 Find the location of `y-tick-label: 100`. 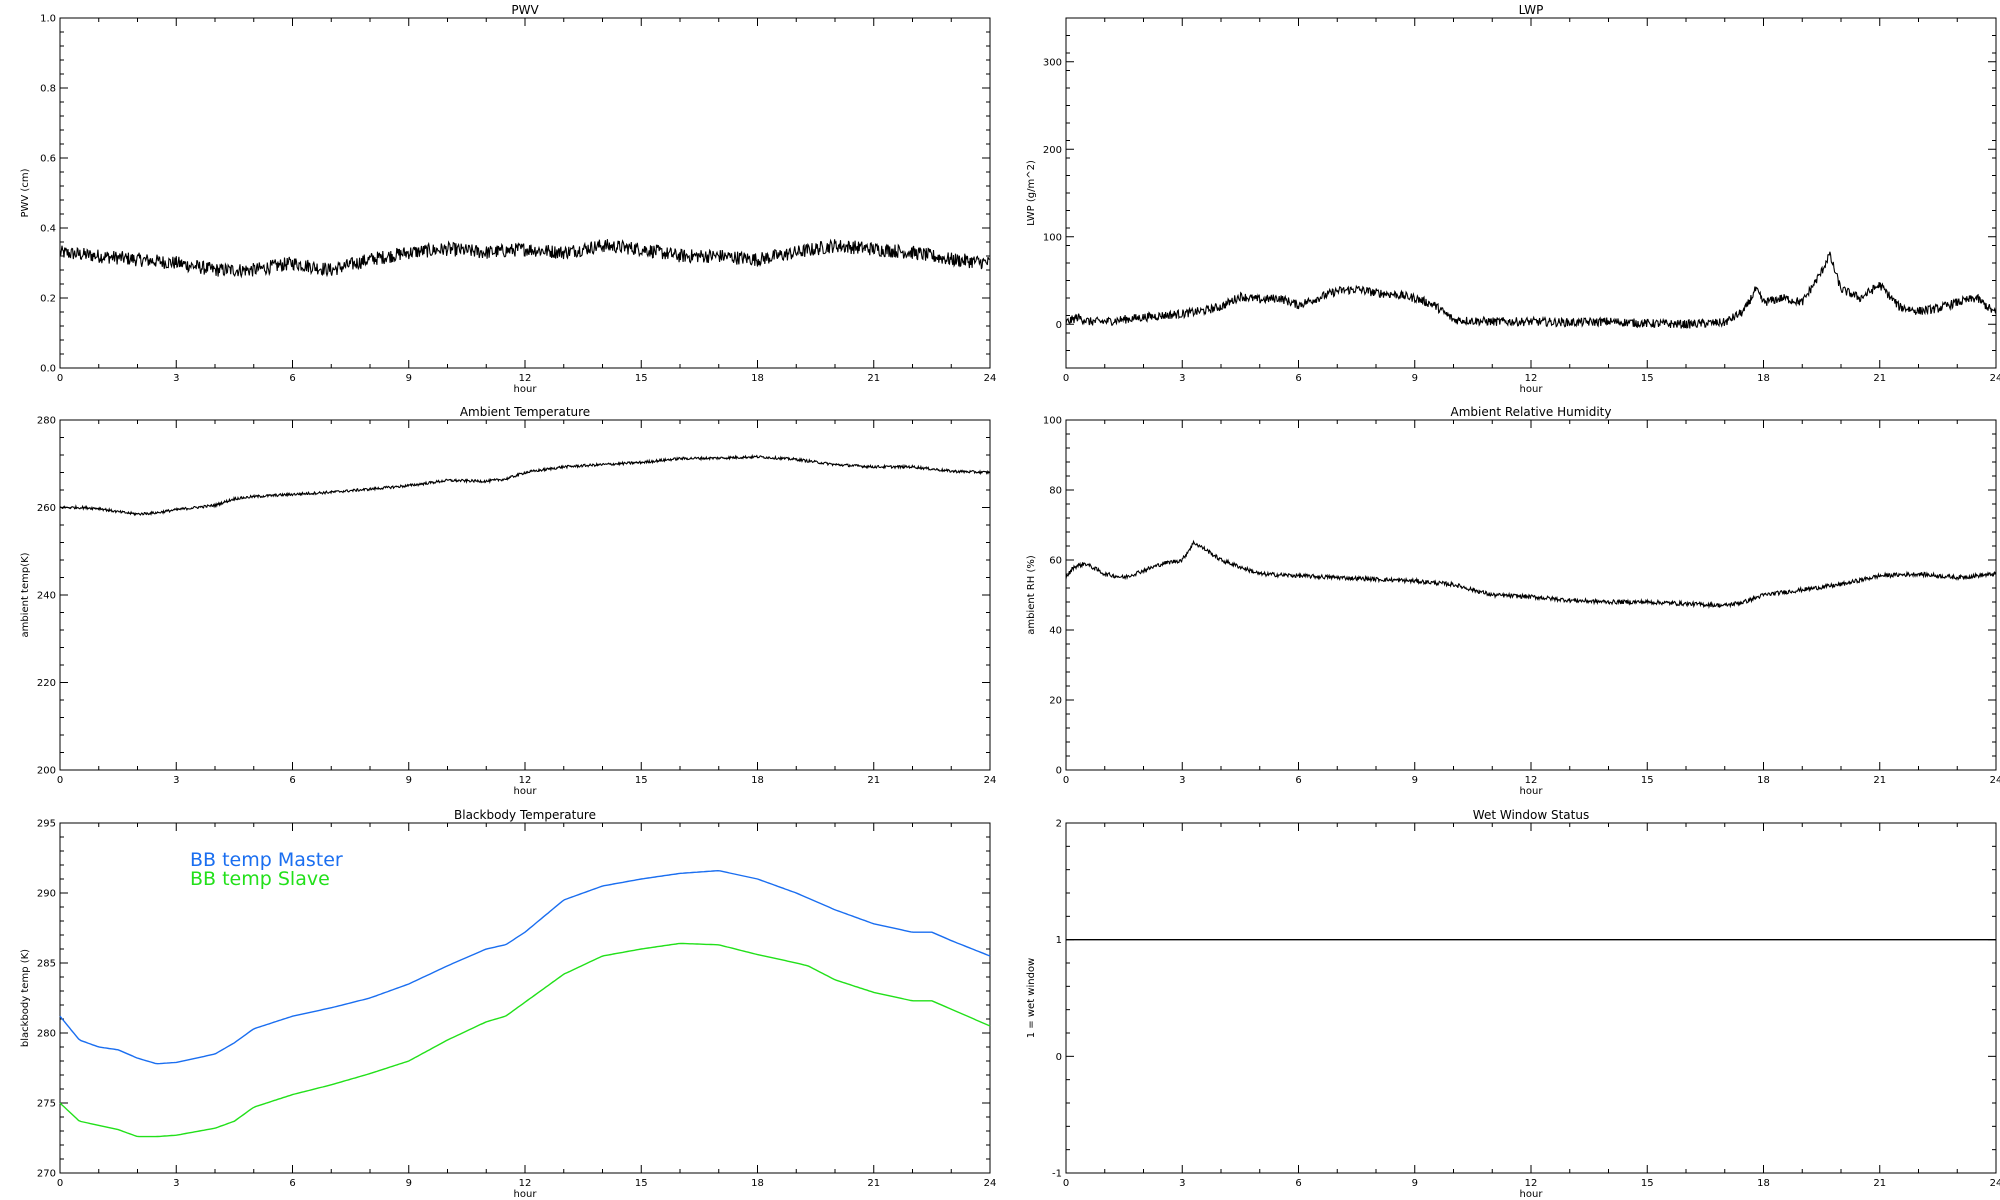

y-tick-label: 100 is located at coordinates (1052, 421).